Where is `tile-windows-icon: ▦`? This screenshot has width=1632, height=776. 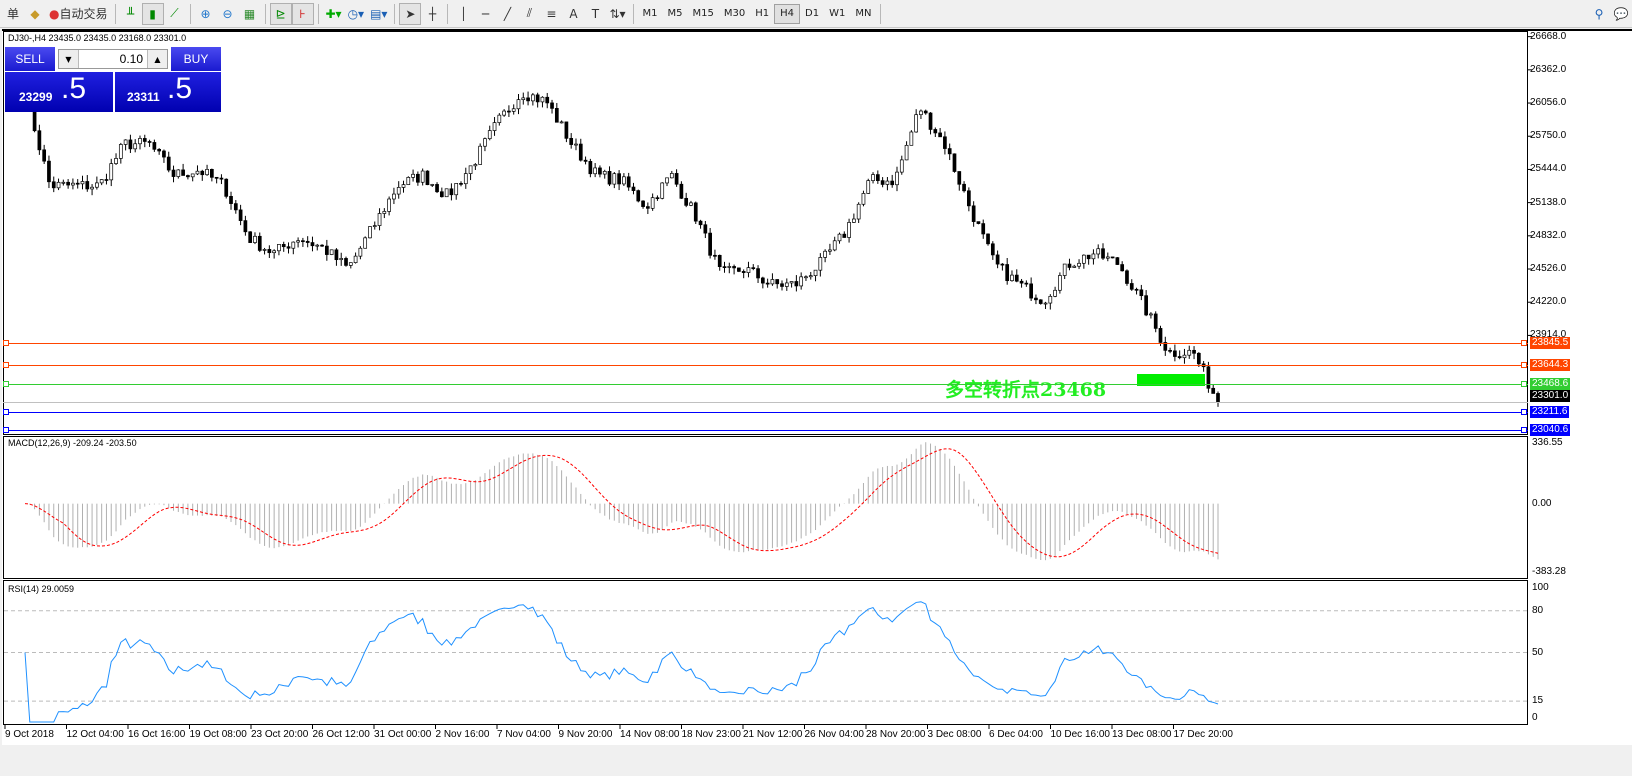
tile-windows-icon: ▦ is located at coordinates (249, 13).